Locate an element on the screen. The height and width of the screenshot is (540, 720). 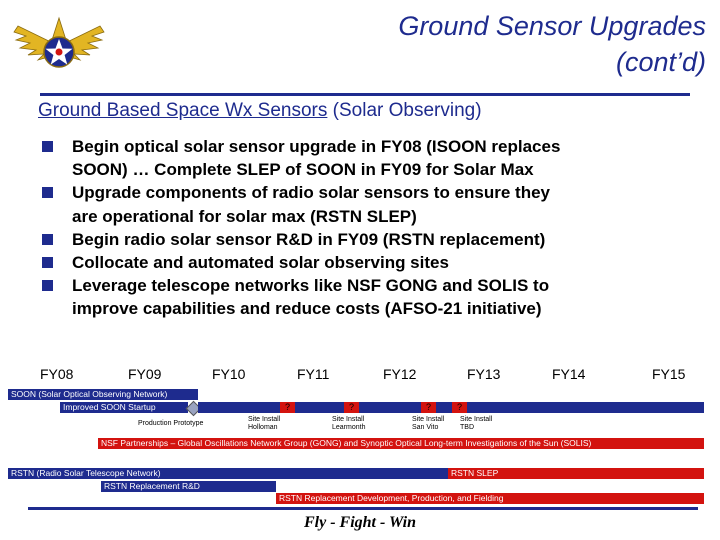
year-label: FY10 is located at coordinates (229, 374).